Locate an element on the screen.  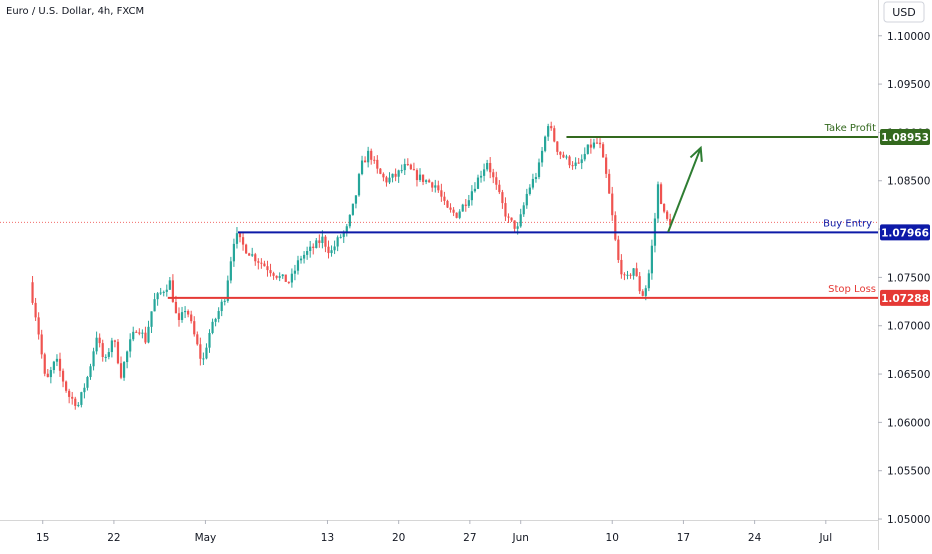
currency-button is located at coordinates (904, 12).